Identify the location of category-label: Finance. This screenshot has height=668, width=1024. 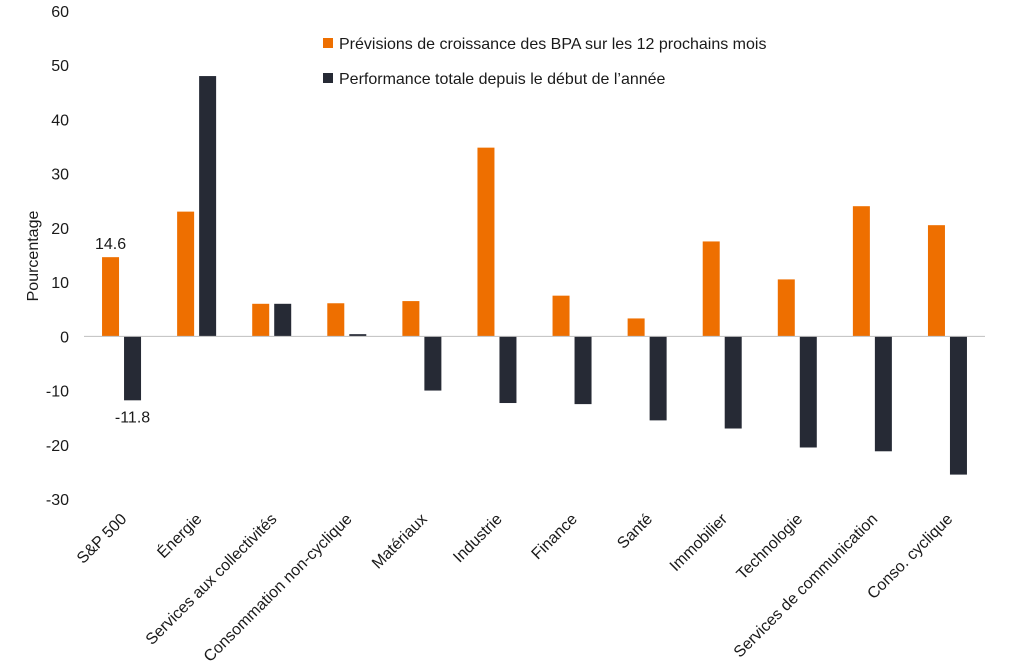
(555, 537).